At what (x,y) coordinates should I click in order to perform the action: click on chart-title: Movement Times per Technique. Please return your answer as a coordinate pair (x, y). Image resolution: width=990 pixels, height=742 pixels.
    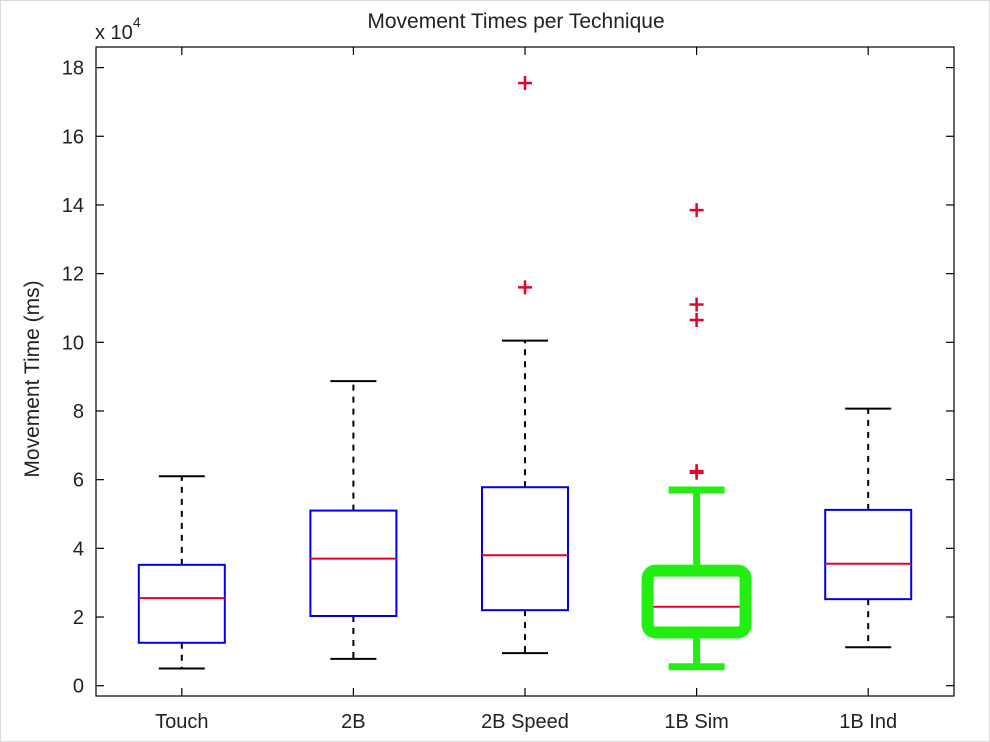
    Looking at the image, I should click on (515, 21).